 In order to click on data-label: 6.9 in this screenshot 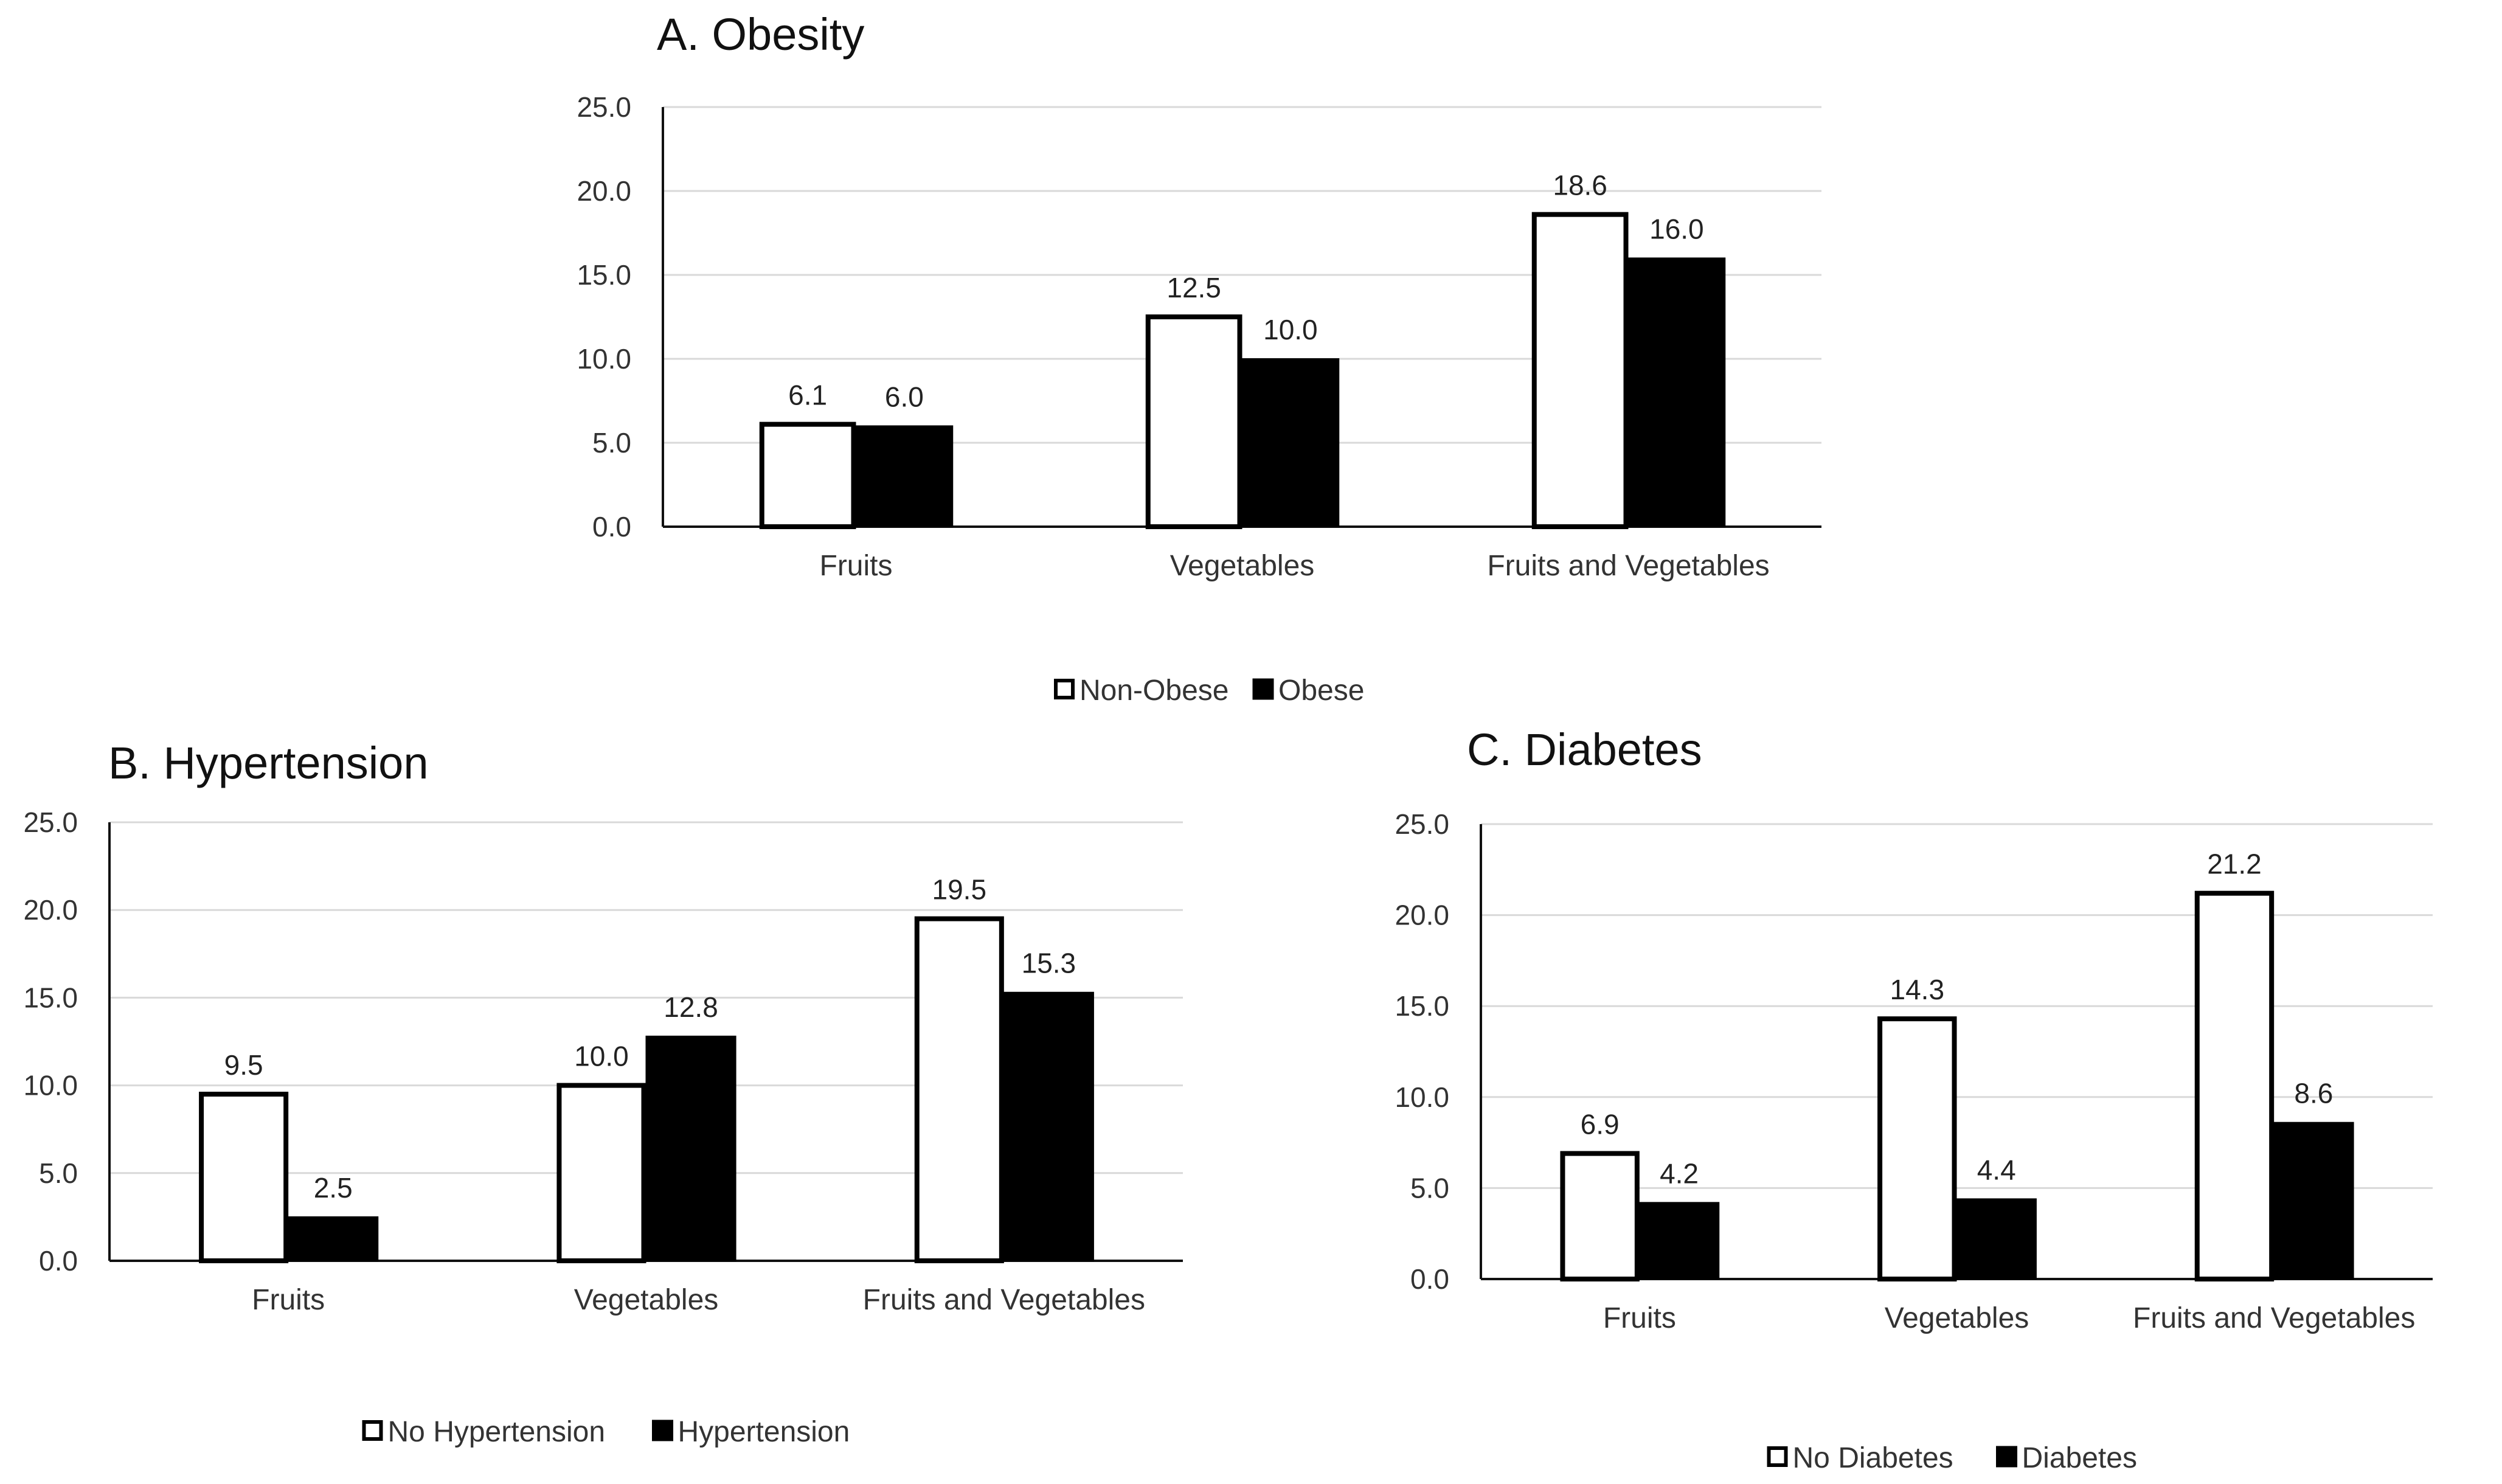, I will do `click(1600, 1124)`.